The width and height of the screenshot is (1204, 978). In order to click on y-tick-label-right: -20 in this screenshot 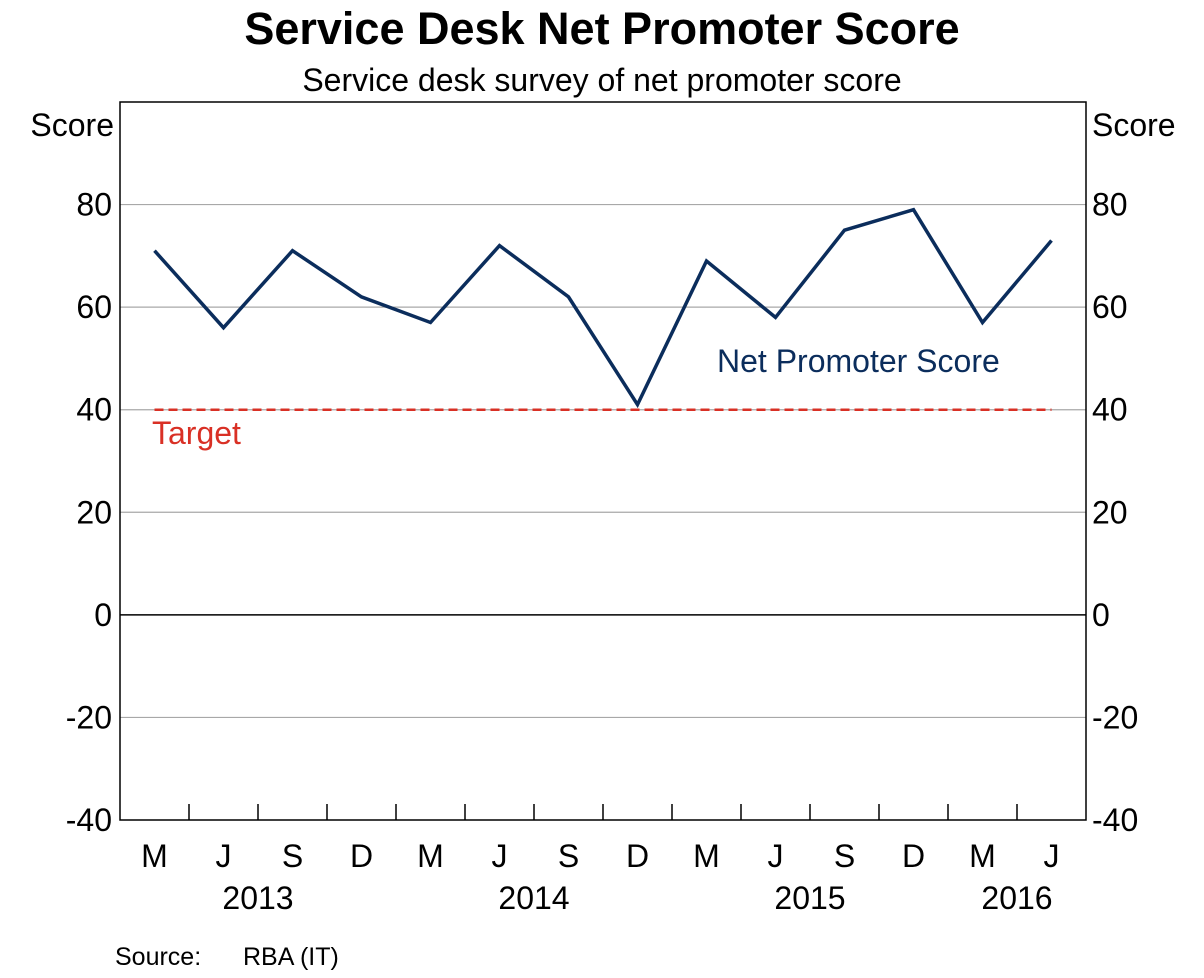, I will do `click(1115, 717)`.